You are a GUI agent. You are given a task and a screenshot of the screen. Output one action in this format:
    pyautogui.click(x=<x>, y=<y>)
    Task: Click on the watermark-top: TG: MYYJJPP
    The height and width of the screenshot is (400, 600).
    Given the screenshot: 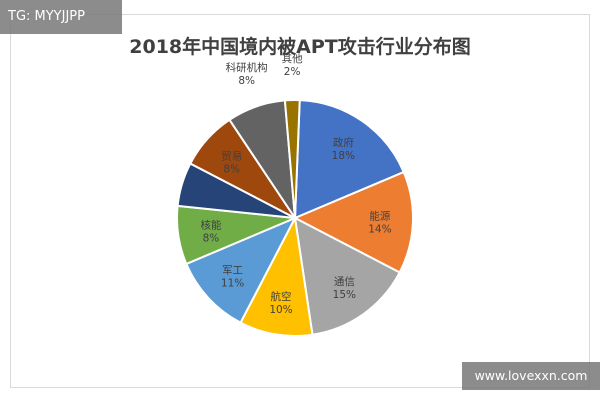 What is the action you would take?
    pyautogui.click(x=61, y=17)
    